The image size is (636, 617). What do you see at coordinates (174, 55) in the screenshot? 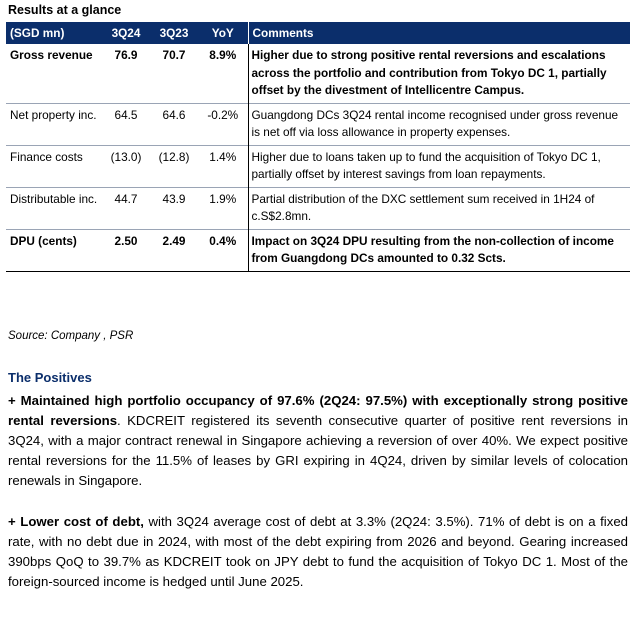
I see `value-3q23: 70.7` at bounding box center [174, 55].